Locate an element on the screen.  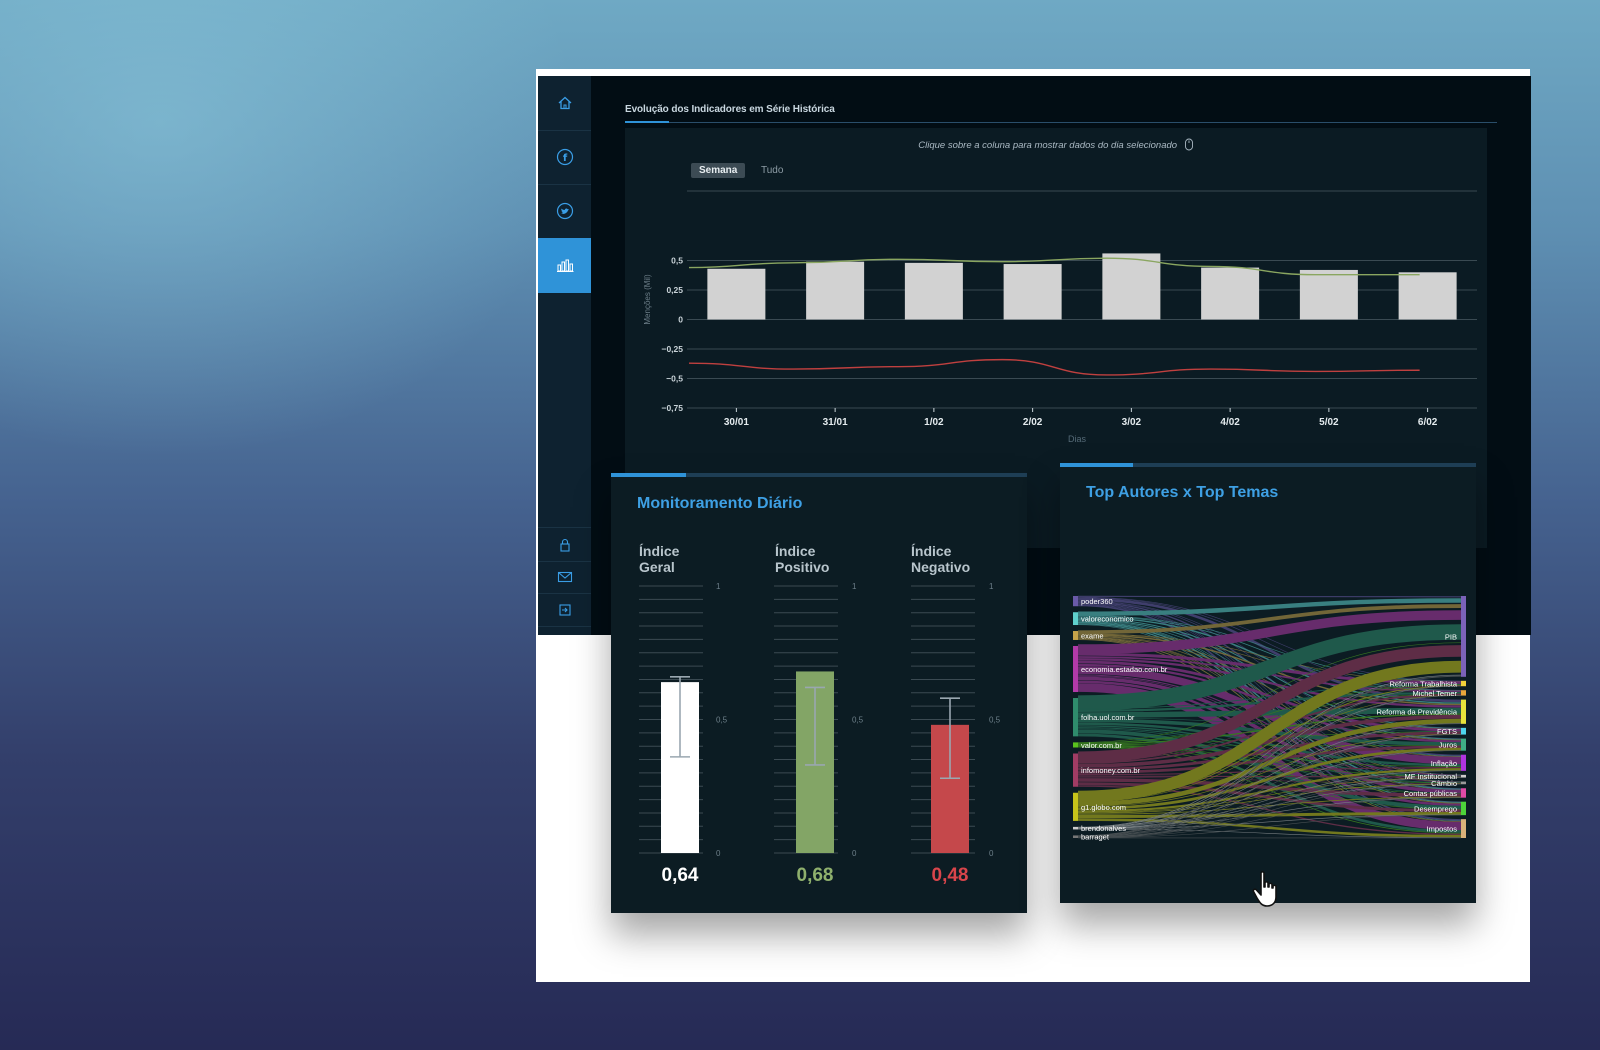
svg-text: f is located at coordinates (564, 158).